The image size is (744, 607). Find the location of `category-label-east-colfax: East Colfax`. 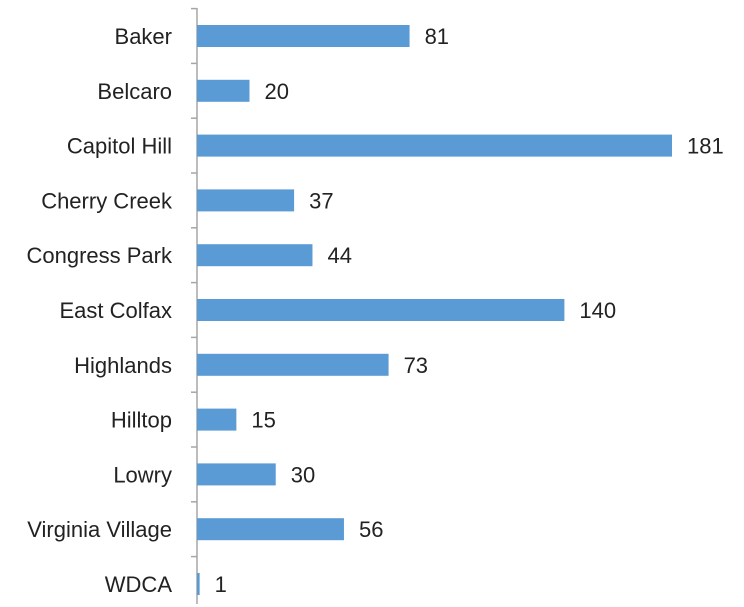

category-label-east-colfax: East Colfax is located at coordinates (116, 310).